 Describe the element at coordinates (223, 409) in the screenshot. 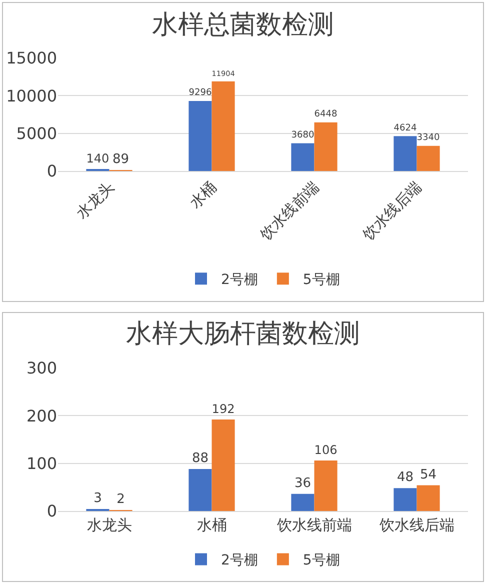

I see `data-label: 192` at that location.